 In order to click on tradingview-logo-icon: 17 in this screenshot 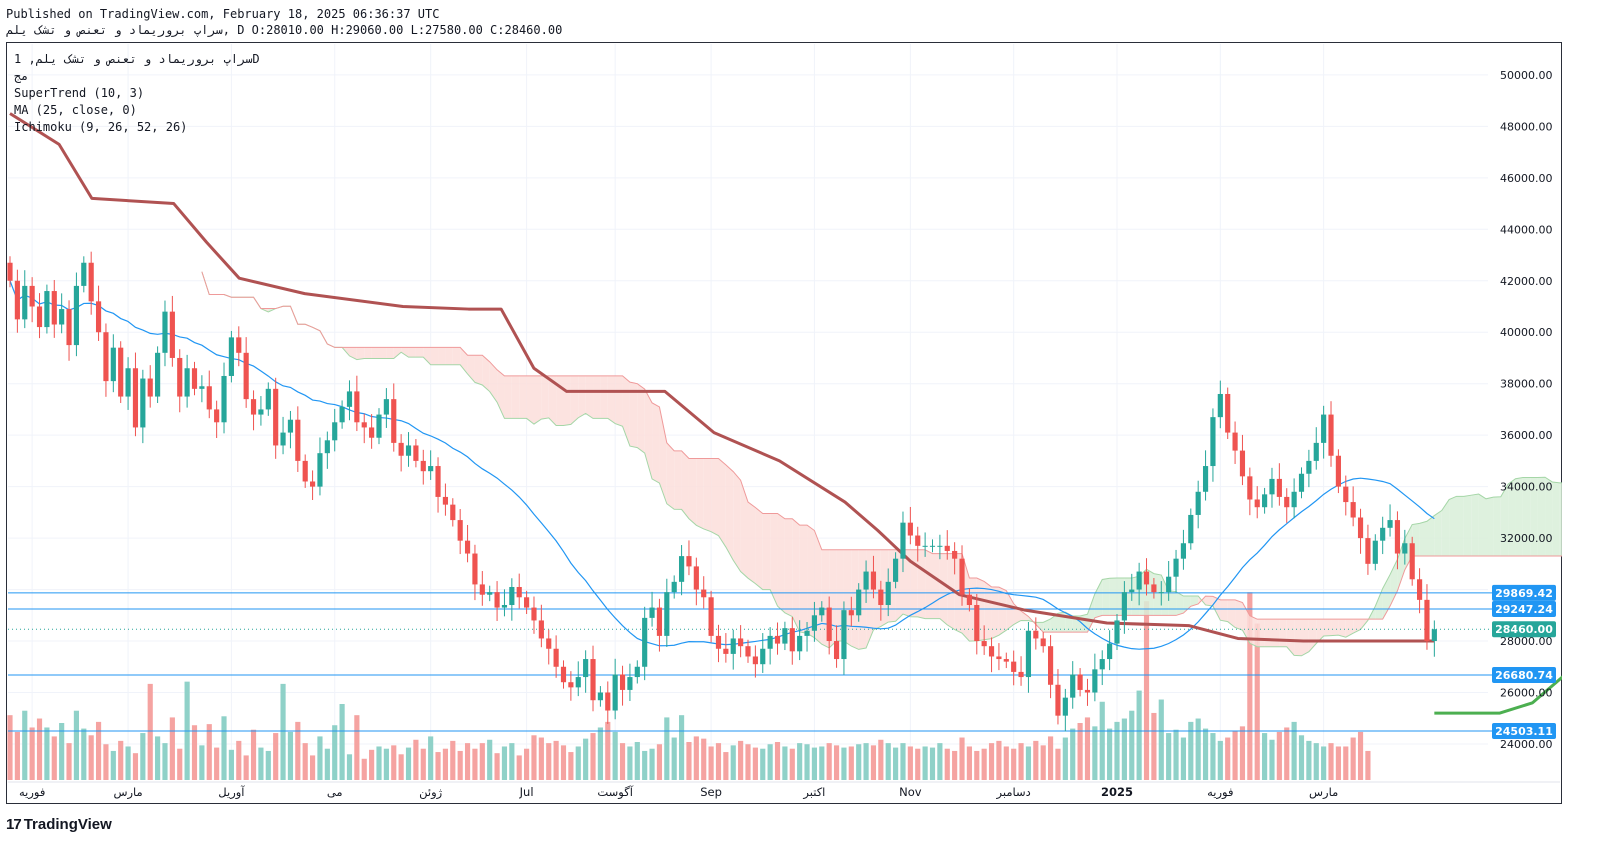, I will do `click(14, 824)`.